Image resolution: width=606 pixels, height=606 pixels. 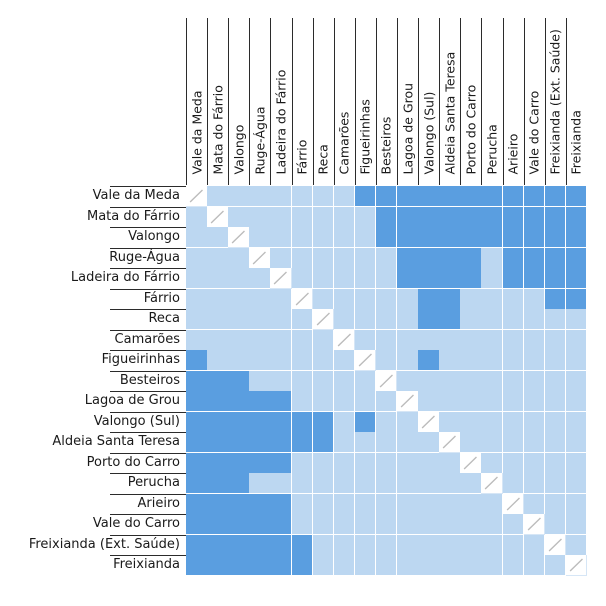 What do you see at coordinates (302, 157) in the screenshot?
I see `column-header-label: Fárrio` at bounding box center [302, 157].